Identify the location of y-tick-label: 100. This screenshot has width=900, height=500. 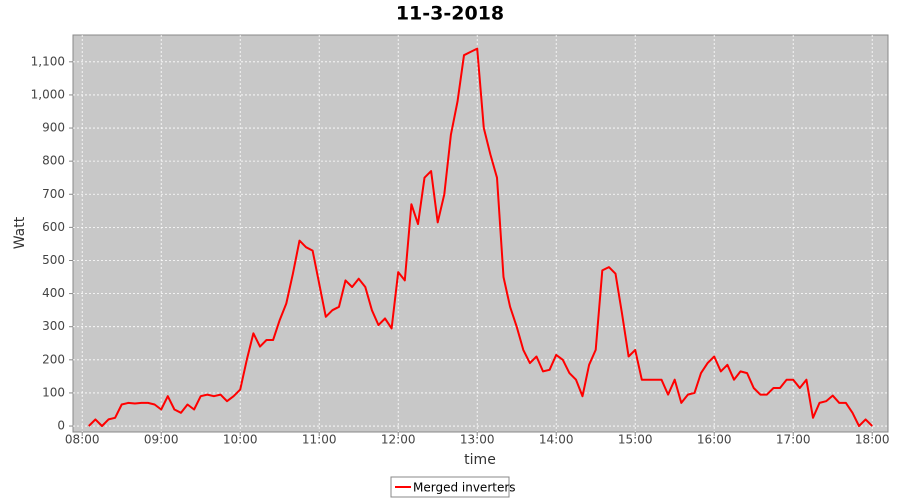
(53, 392).